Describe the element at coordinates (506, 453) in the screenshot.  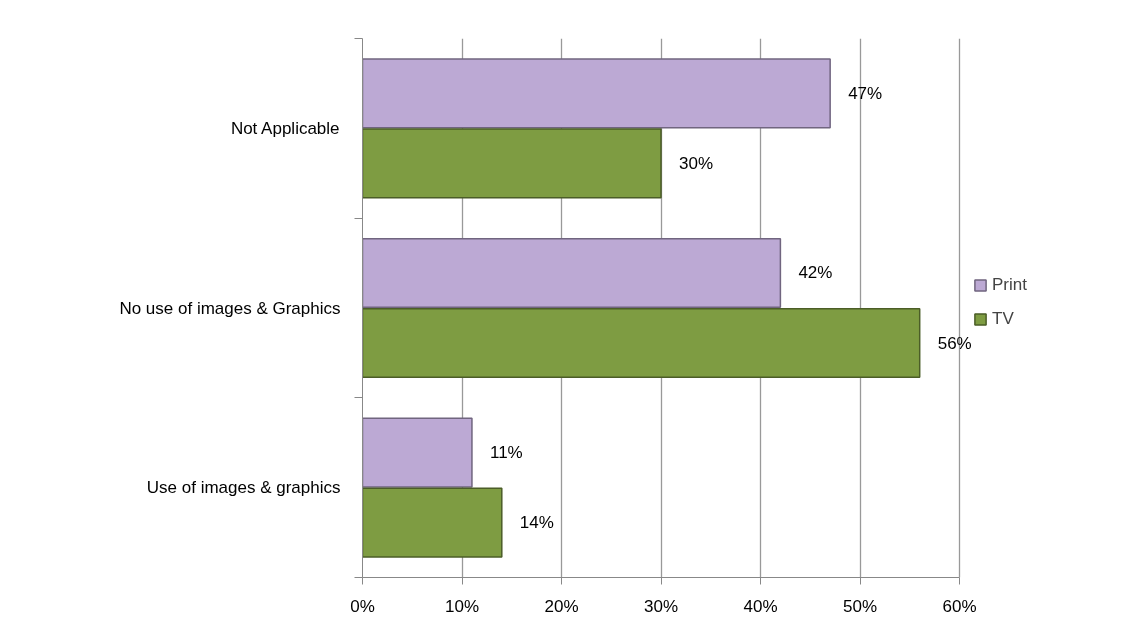
I see `data-label: 11%` at that location.